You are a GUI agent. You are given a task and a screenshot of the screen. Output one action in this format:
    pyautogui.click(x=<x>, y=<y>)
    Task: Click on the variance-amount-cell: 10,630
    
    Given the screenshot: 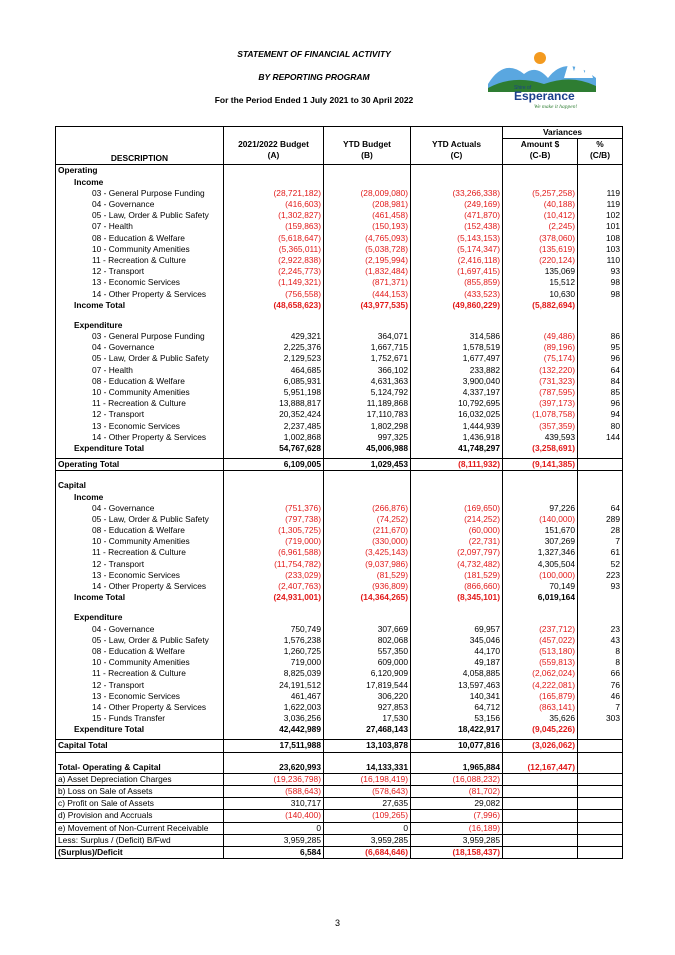 What is the action you would take?
    pyautogui.click(x=540, y=294)
    